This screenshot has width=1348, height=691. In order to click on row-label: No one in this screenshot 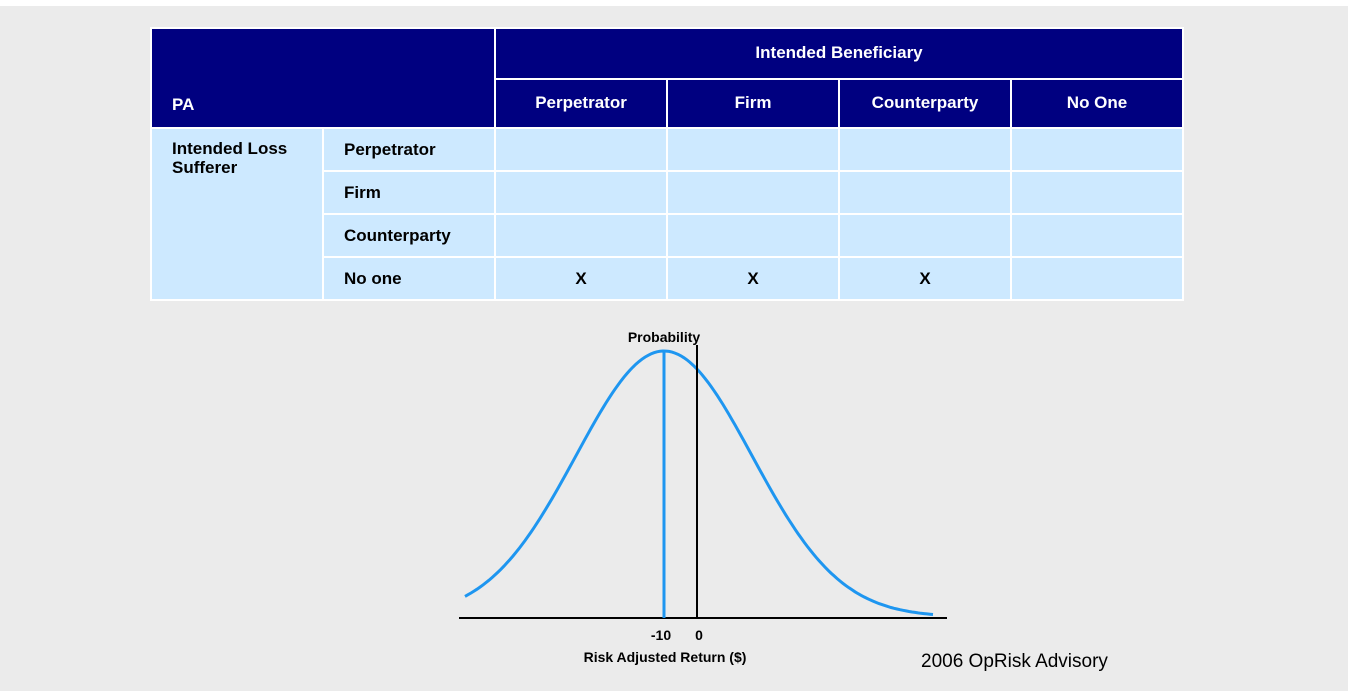, I will do `click(409, 278)`.